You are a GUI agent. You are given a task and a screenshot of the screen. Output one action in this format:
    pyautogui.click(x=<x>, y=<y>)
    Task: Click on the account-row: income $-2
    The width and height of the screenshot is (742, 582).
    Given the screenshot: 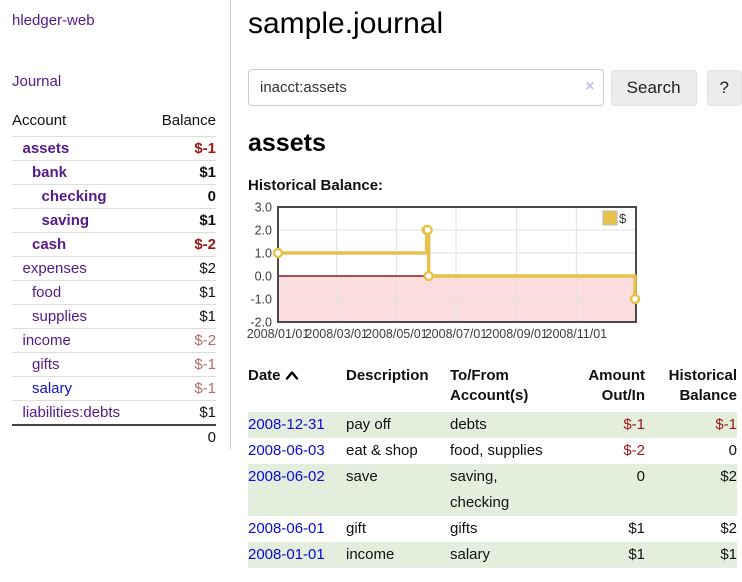 What is the action you would take?
    pyautogui.click(x=114, y=340)
    